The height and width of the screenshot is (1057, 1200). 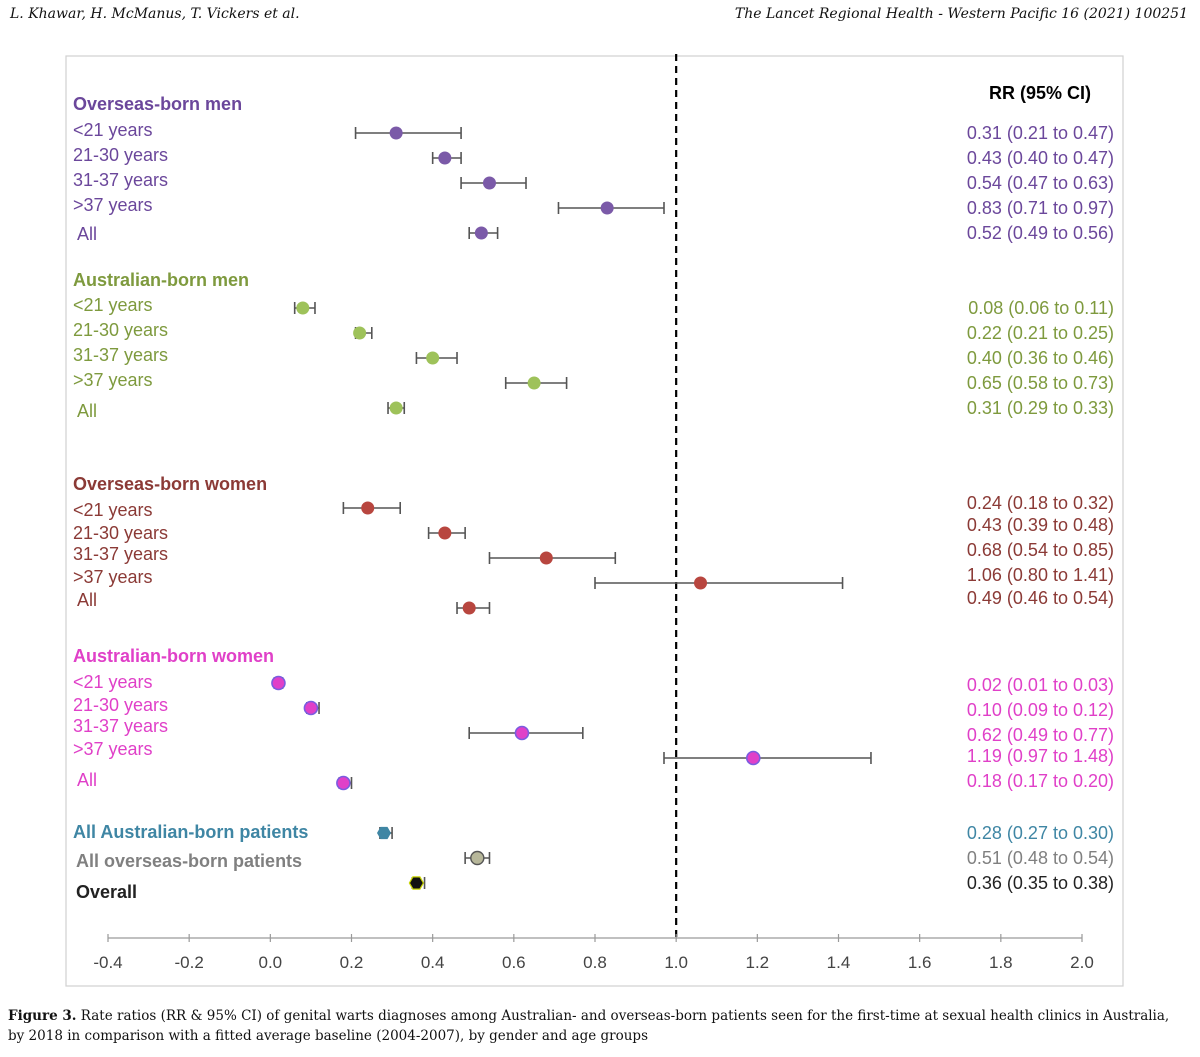 What do you see at coordinates (170, 484) in the screenshot?
I see `group-title: Overseas-born women` at bounding box center [170, 484].